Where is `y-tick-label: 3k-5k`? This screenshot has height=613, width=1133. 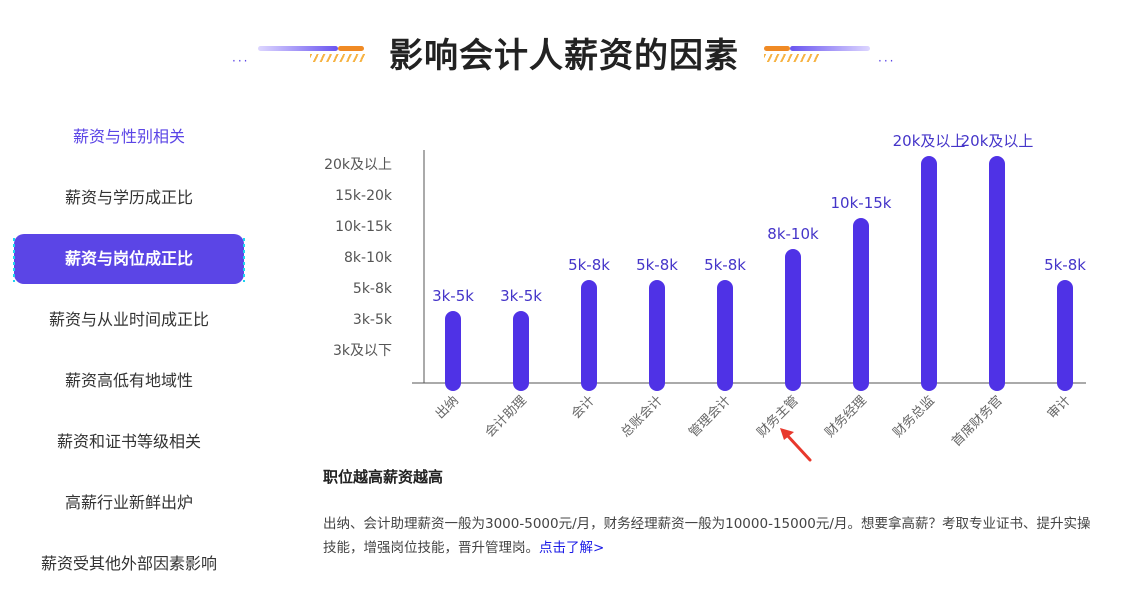 y-tick-label: 3k-5k is located at coordinates (373, 320).